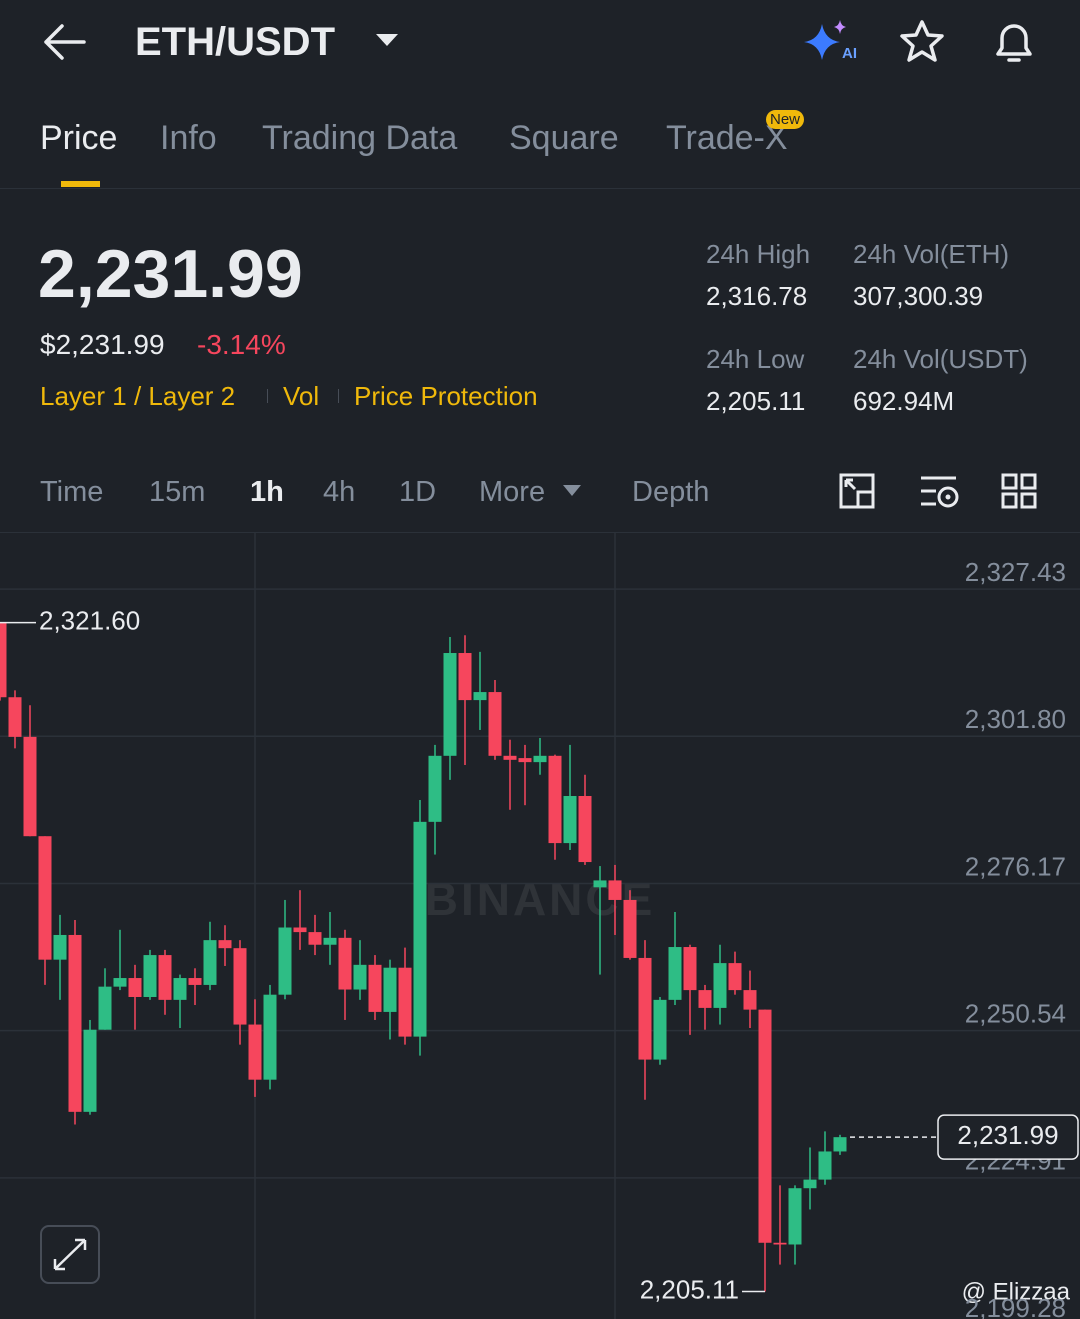 The height and width of the screenshot is (1319, 1080). I want to click on tab: Trading Data, so click(360, 138).